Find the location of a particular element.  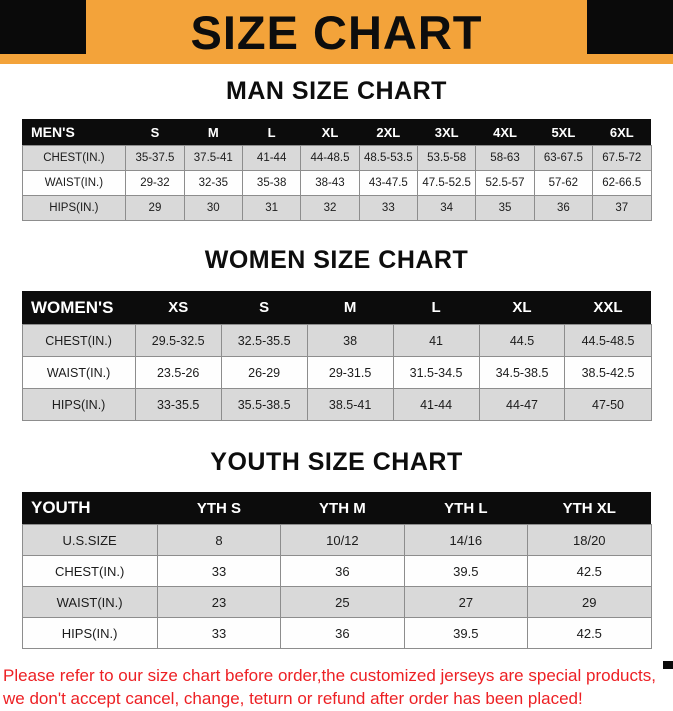

value-cell: 38.5-42.5 is located at coordinates (608, 372).